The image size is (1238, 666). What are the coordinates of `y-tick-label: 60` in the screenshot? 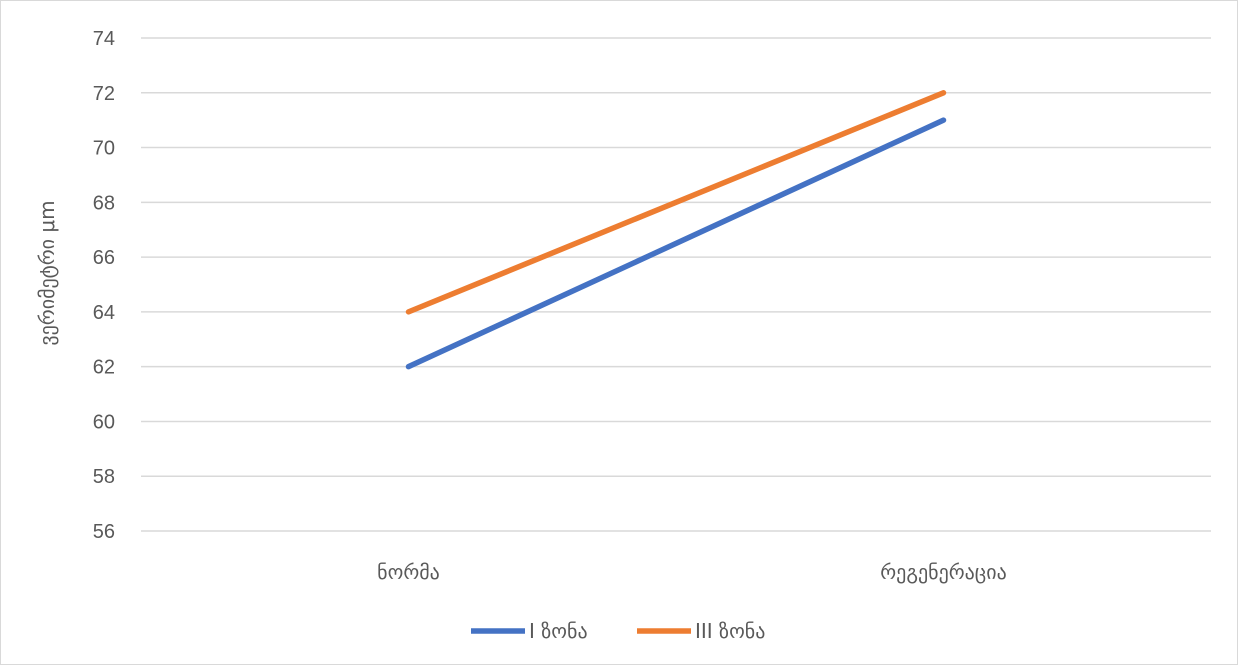 It's located at (104, 422).